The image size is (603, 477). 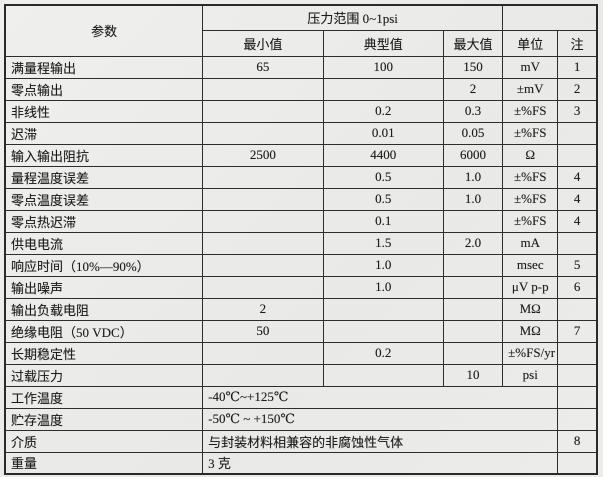 What do you see at coordinates (473, 375) in the screenshot?
I see `max-cell: 10` at bounding box center [473, 375].